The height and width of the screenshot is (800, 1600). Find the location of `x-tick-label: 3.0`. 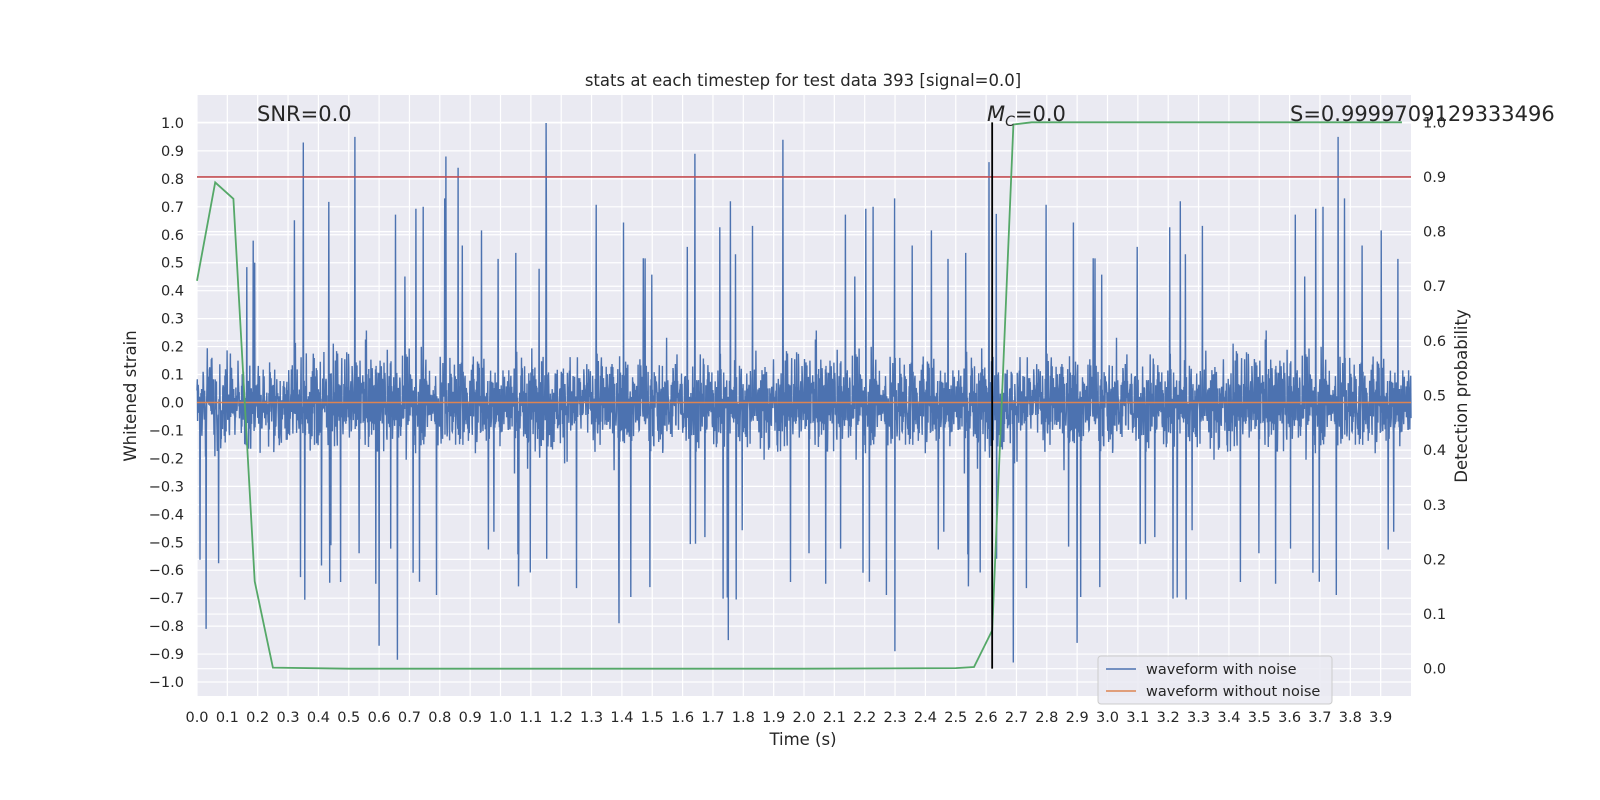

x-tick-label: 3.0 is located at coordinates (1107, 718).